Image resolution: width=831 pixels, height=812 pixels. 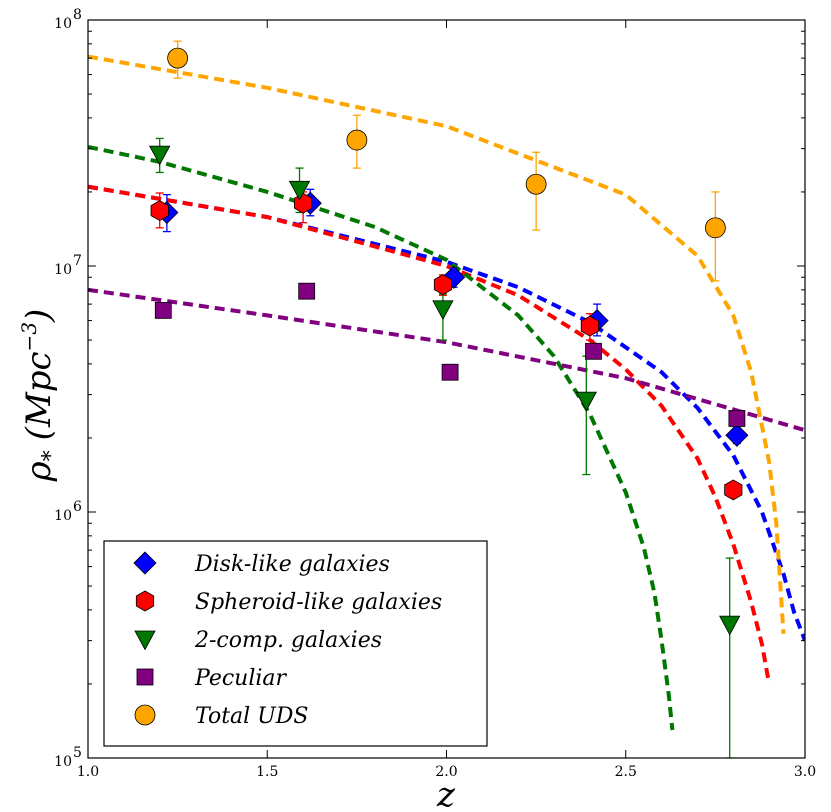 I want to click on svg-text:ρ*(Mpc−3): ρ* (Mpc−3), so click(x=40, y=396).